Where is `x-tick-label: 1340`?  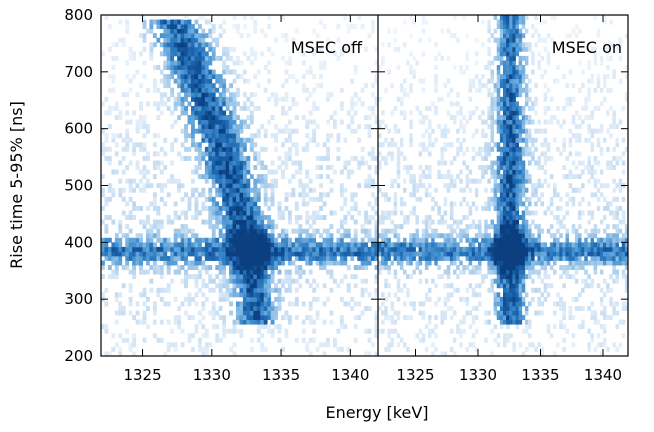
x-tick-label: 1340 is located at coordinates (350, 375).